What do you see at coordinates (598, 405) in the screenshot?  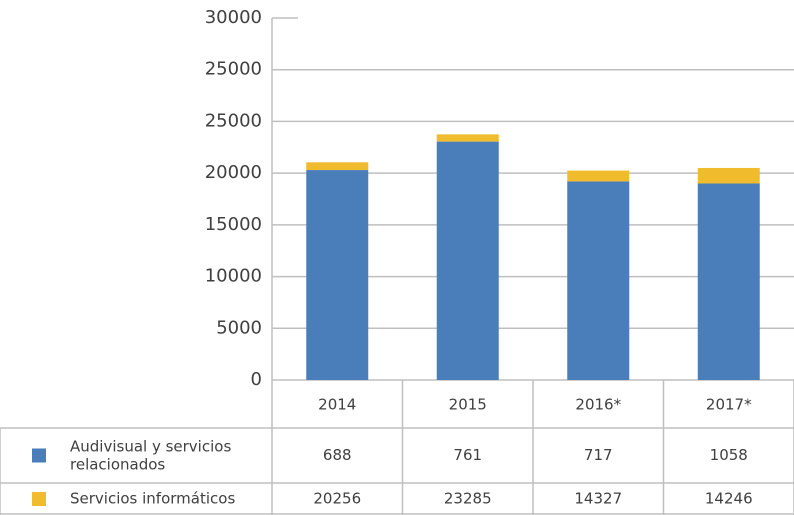 I see `table-header: 2016*` at bounding box center [598, 405].